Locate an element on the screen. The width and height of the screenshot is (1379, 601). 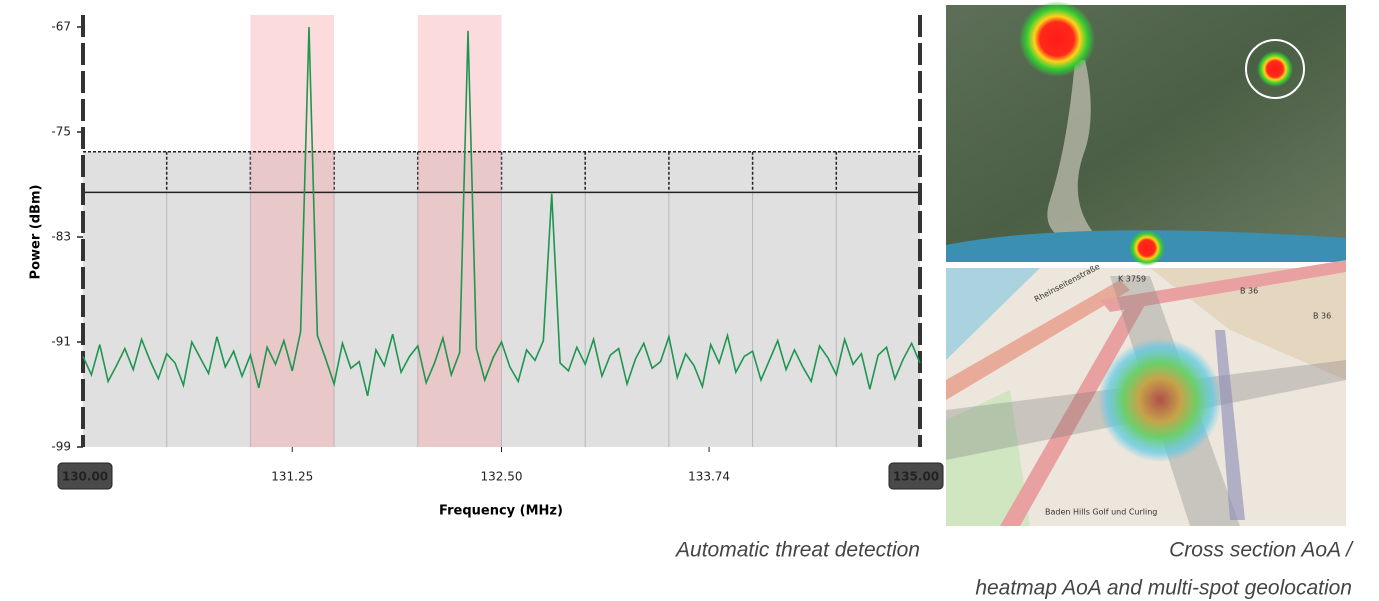
y-tick-label: -75 is located at coordinates (61, 132).